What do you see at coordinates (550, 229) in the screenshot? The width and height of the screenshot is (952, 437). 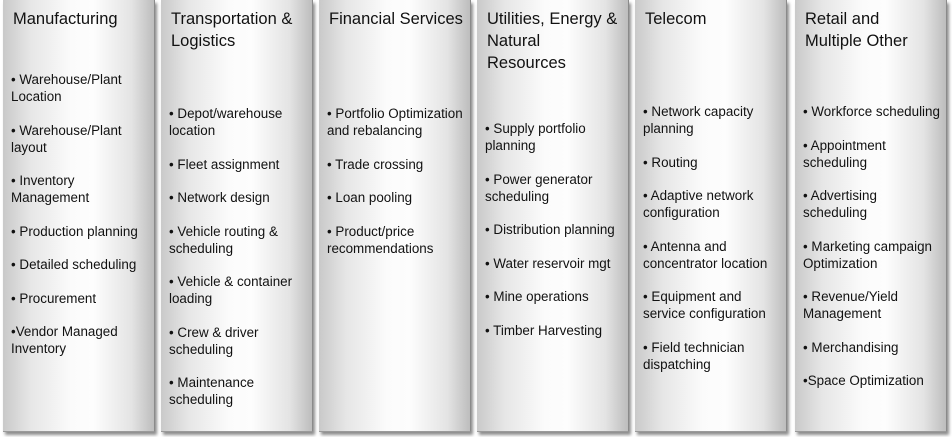 I see `list-item: • Distribution planning` at bounding box center [550, 229].